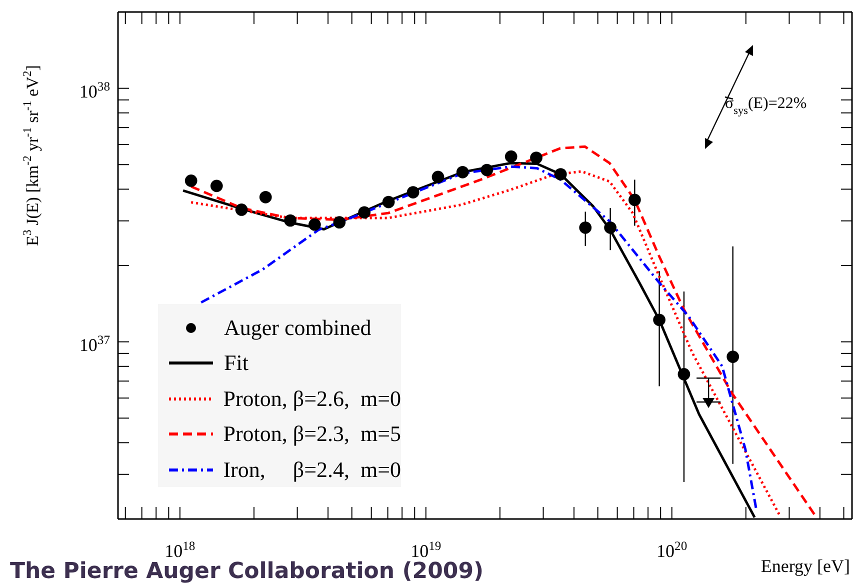 This screenshot has height=588, width=858. What do you see at coordinates (94, 90) in the screenshot?
I see `y-tick-label: 10$^{38}$` at bounding box center [94, 90].